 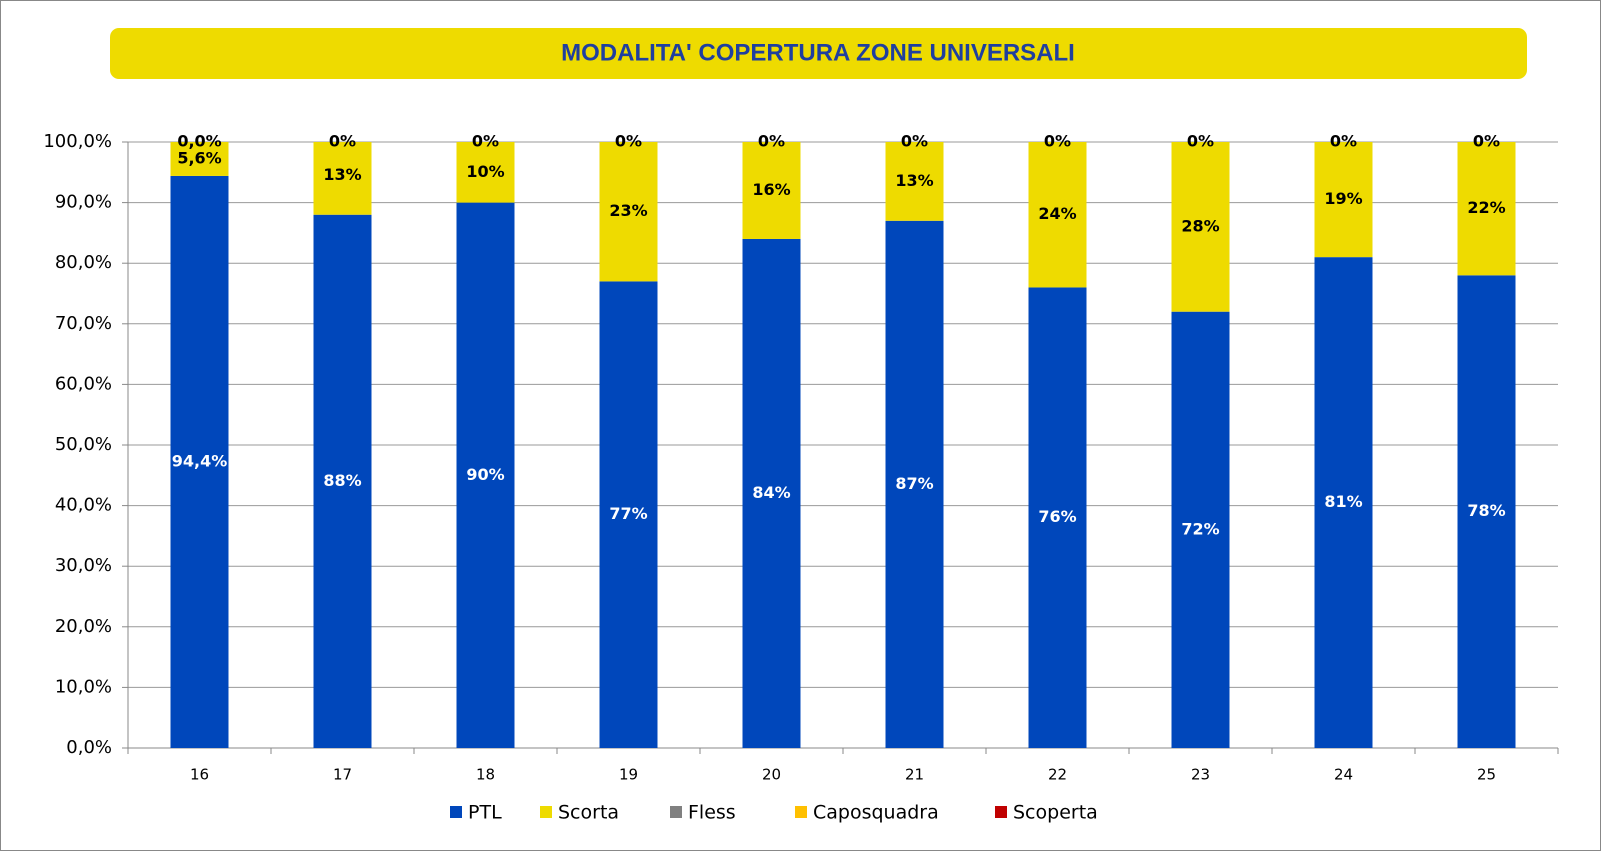 I want to click on y-tick-label: 0,0%, so click(x=89, y=747).